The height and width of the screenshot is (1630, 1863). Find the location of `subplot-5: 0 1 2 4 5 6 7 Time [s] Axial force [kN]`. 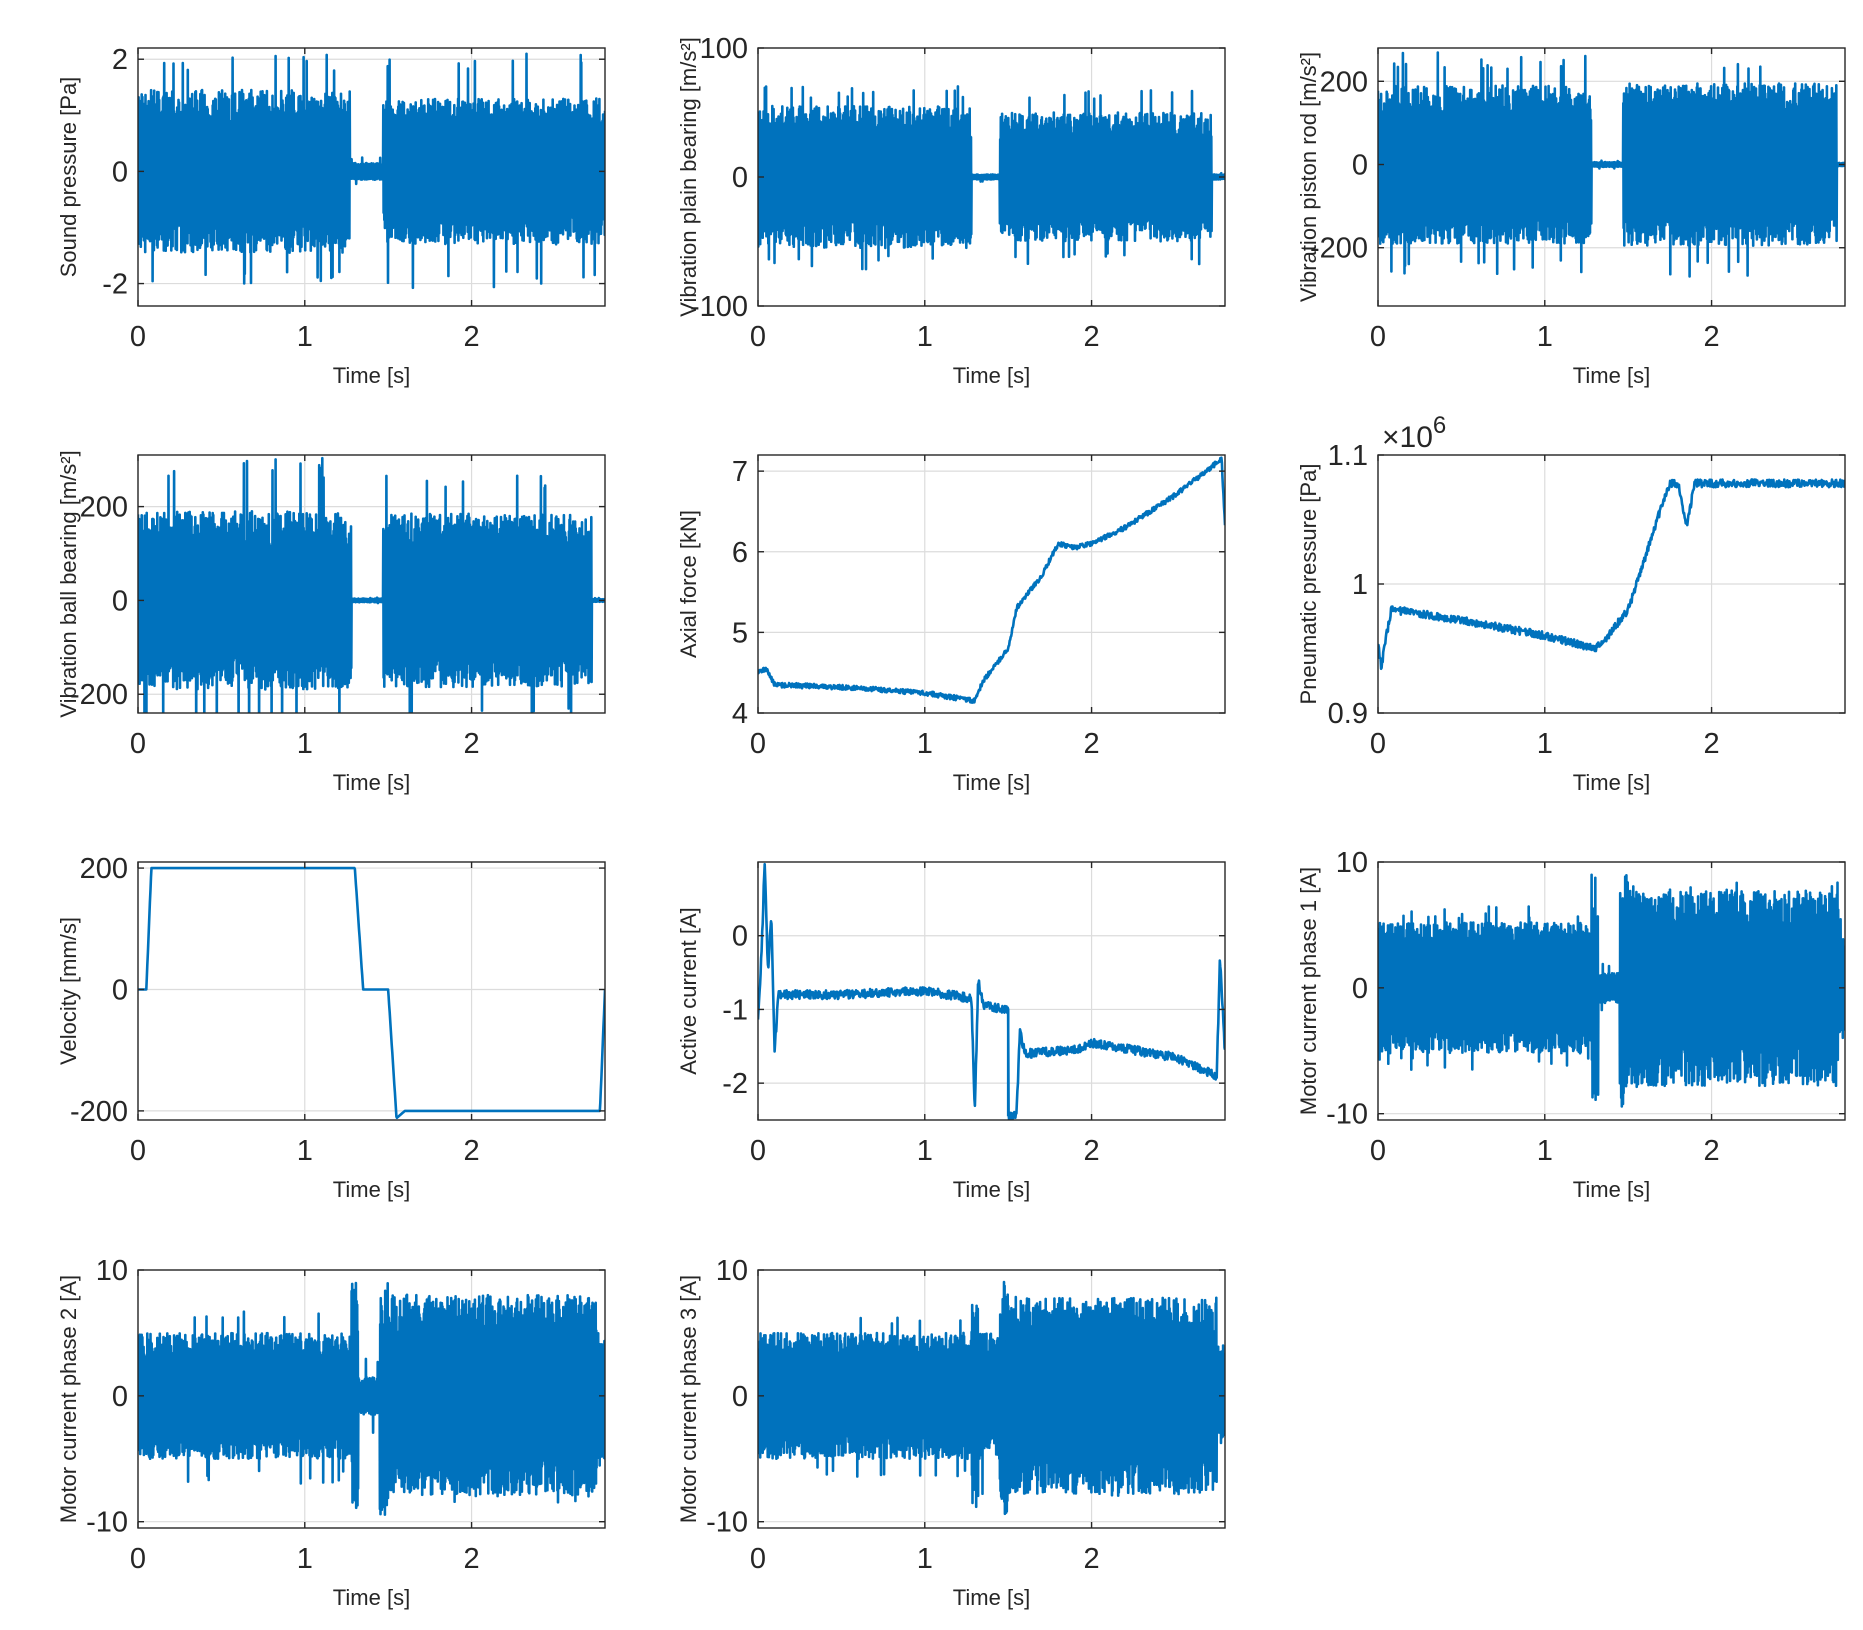

subplot-5: 0 1 2 4 5 6 7 Time [s] Axial force [kN] is located at coordinates (951, 624).